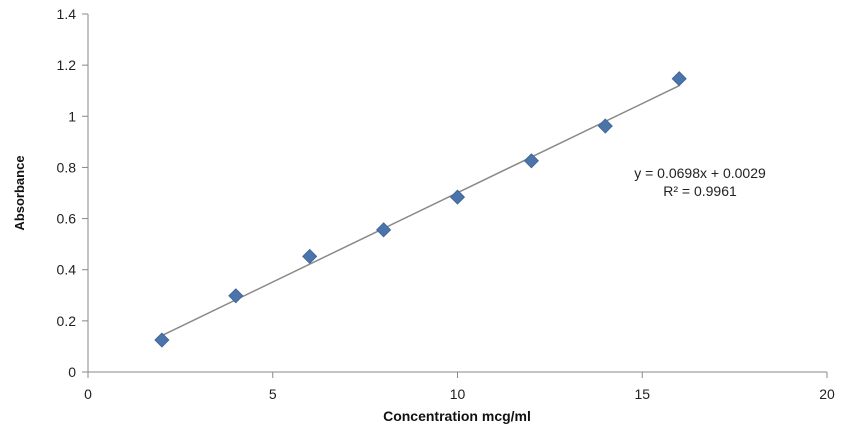 The width and height of the screenshot is (842, 430). Describe the element at coordinates (700, 191) in the screenshot. I see `r-squared-label: R² = 0.9961` at that location.